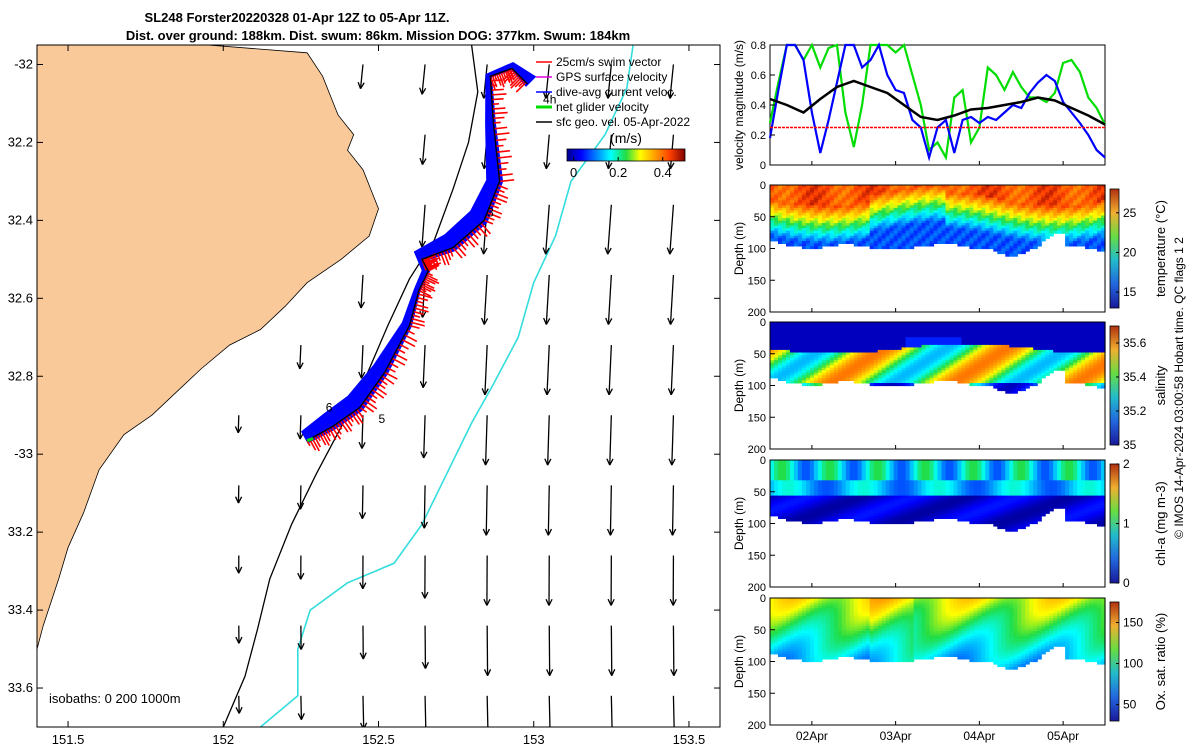 The image size is (1200, 750). I want to click on colorbar-tick-label: 0.4, so click(663, 172).